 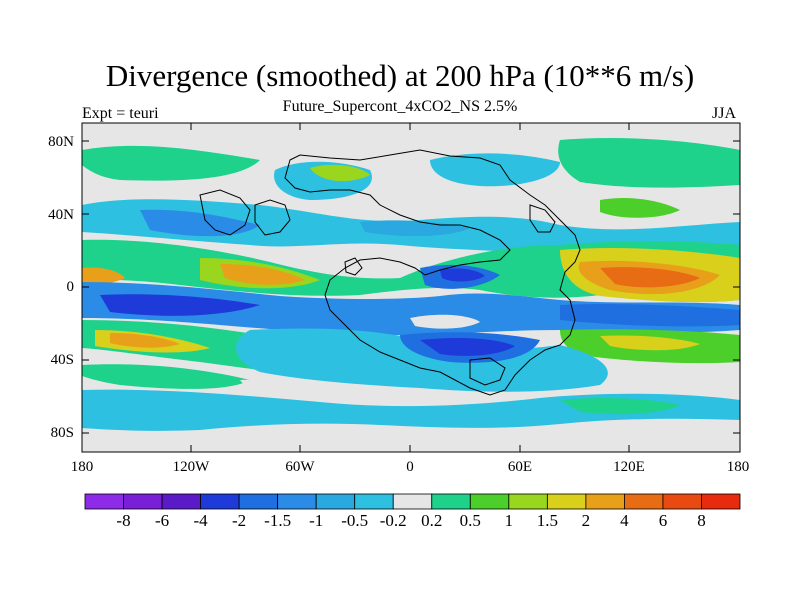 I want to click on colorbar, so click(x=412, y=501).